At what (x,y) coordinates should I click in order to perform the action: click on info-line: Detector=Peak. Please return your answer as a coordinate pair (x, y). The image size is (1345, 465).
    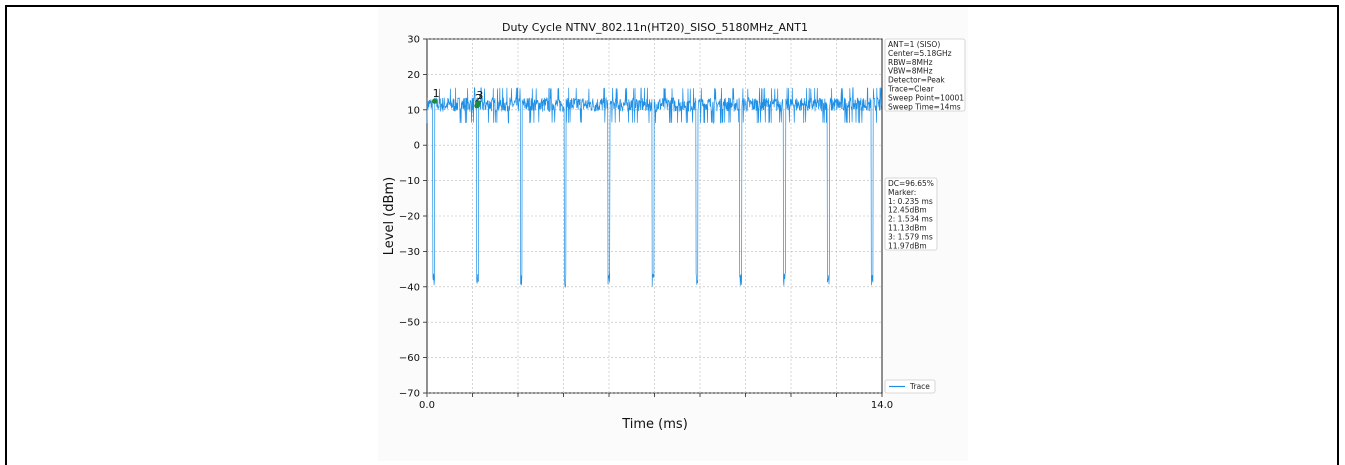
    Looking at the image, I should click on (916, 80).